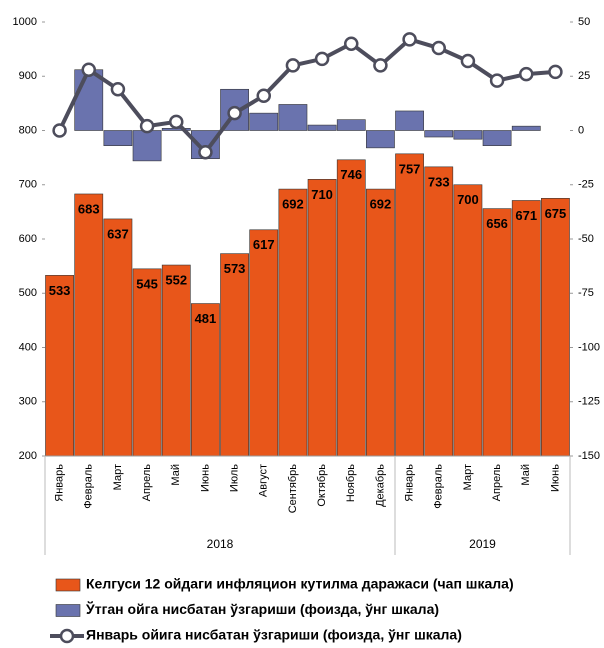 The width and height of the screenshot is (604, 648). What do you see at coordinates (526, 215) in the screenshot?
I see `value-label: 671` at bounding box center [526, 215].